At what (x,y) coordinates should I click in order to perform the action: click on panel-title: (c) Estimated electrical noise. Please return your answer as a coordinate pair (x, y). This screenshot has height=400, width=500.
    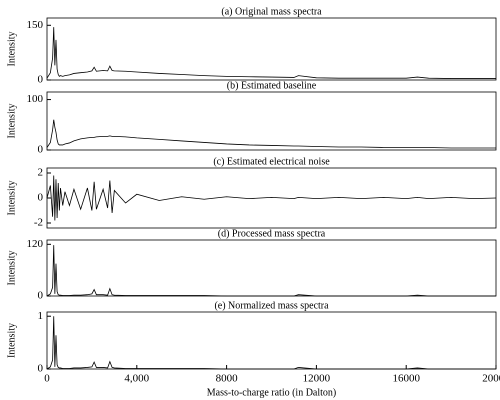
    Looking at the image, I should click on (271, 161).